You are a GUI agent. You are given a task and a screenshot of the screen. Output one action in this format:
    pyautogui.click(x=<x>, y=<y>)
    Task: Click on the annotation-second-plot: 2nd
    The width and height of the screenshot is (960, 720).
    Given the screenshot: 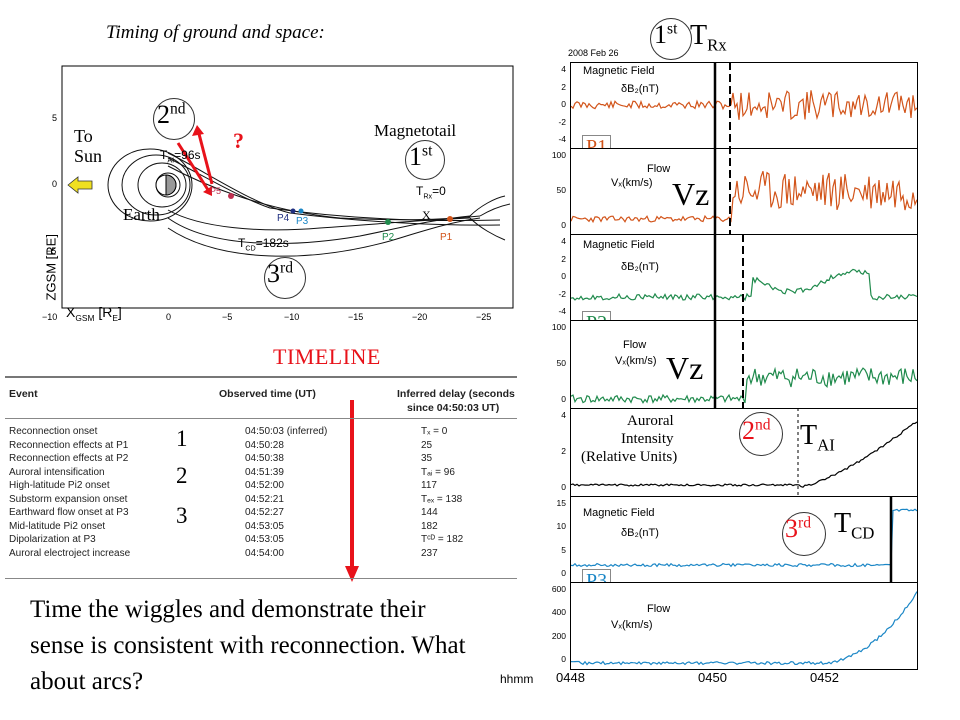 What is the action you would take?
    pyautogui.click(x=756, y=430)
    